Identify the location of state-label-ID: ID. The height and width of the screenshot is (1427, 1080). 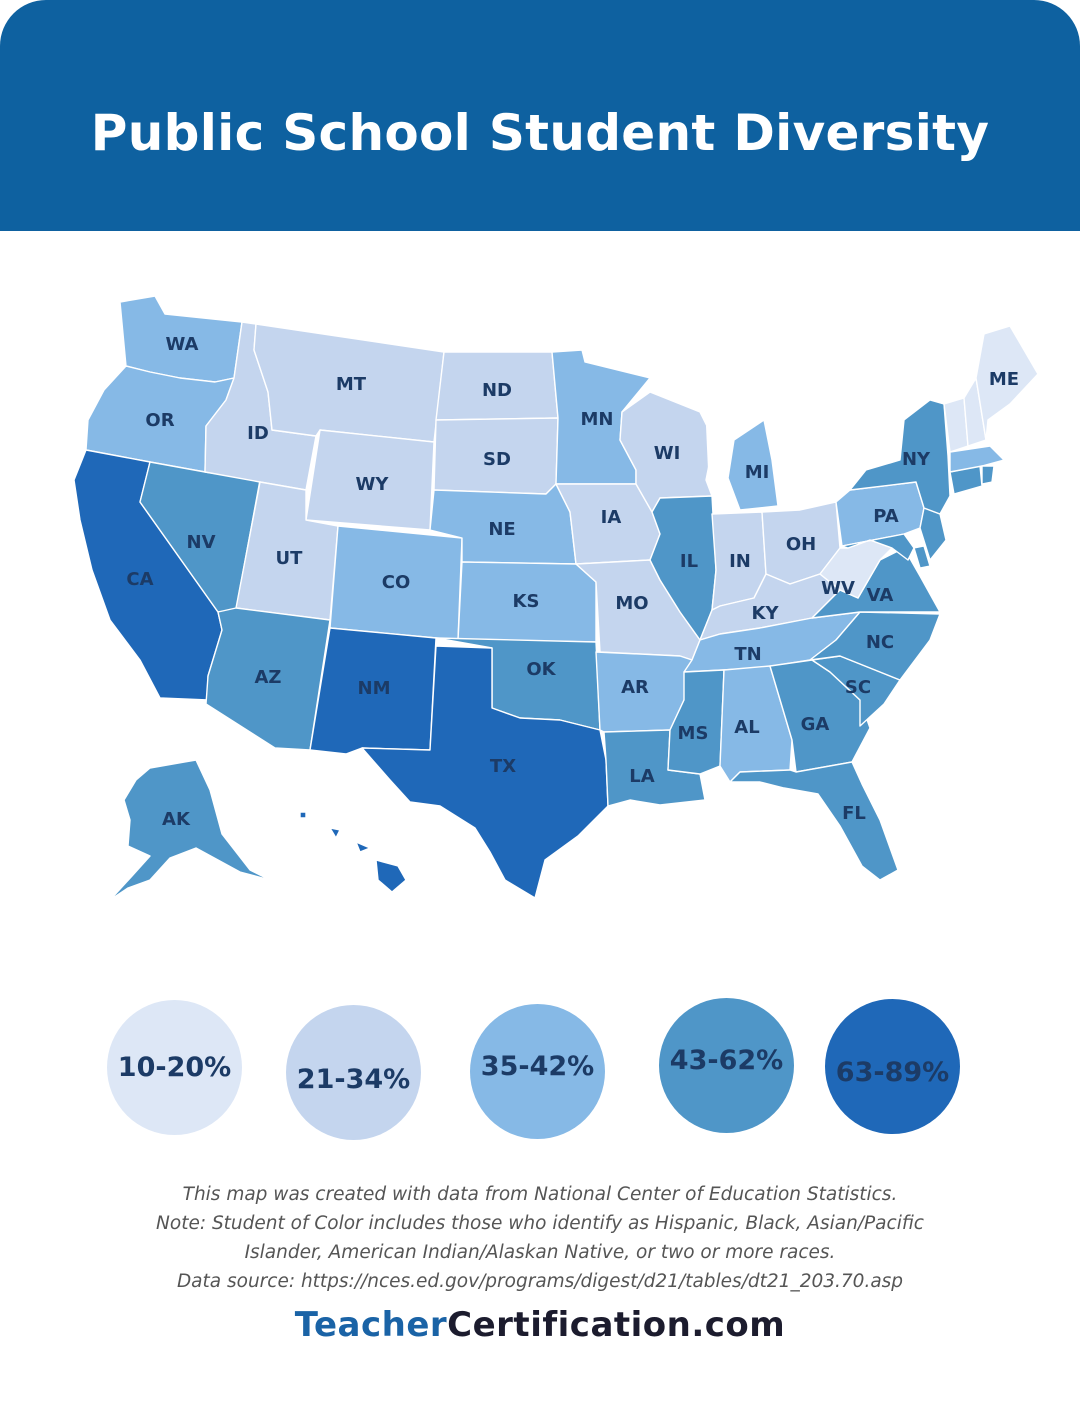
(258, 433).